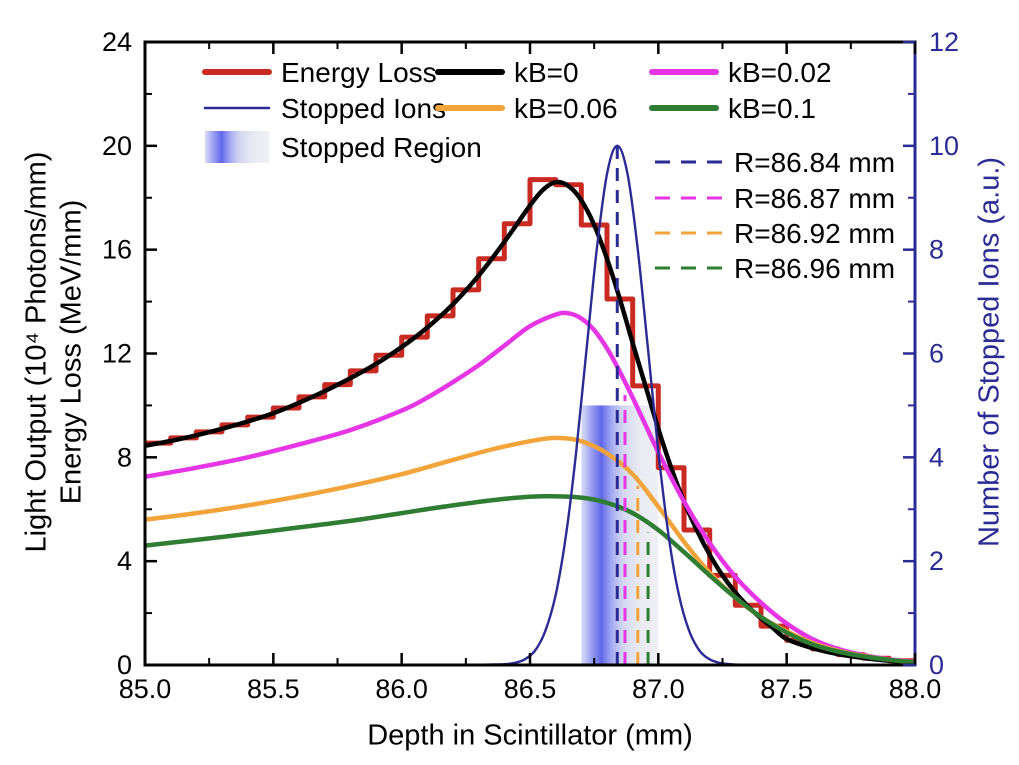 The width and height of the screenshot is (1019, 765). I want to click on legend-item-kb-0-06: kB=0.06, so click(526, 108).